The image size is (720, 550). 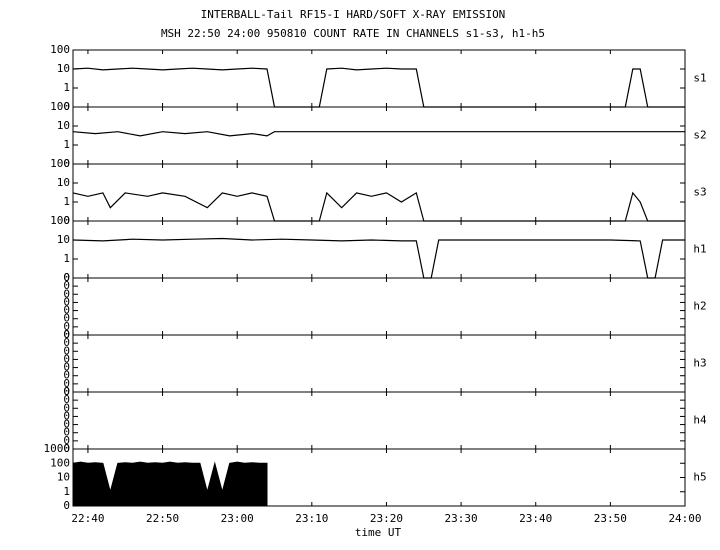 What do you see at coordinates (699, 78) in the screenshot?
I see `channel-label: s1` at bounding box center [699, 78].